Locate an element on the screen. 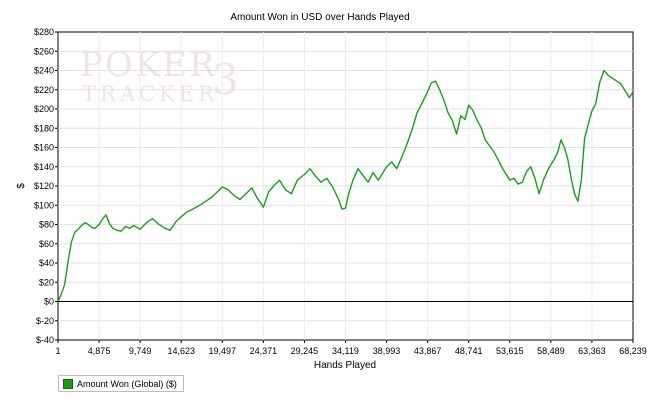 The width and height of the screenshot is (647, 413). pokertracker-watermark: POKER TRACKER 3 is located at coordinates (159, 75).